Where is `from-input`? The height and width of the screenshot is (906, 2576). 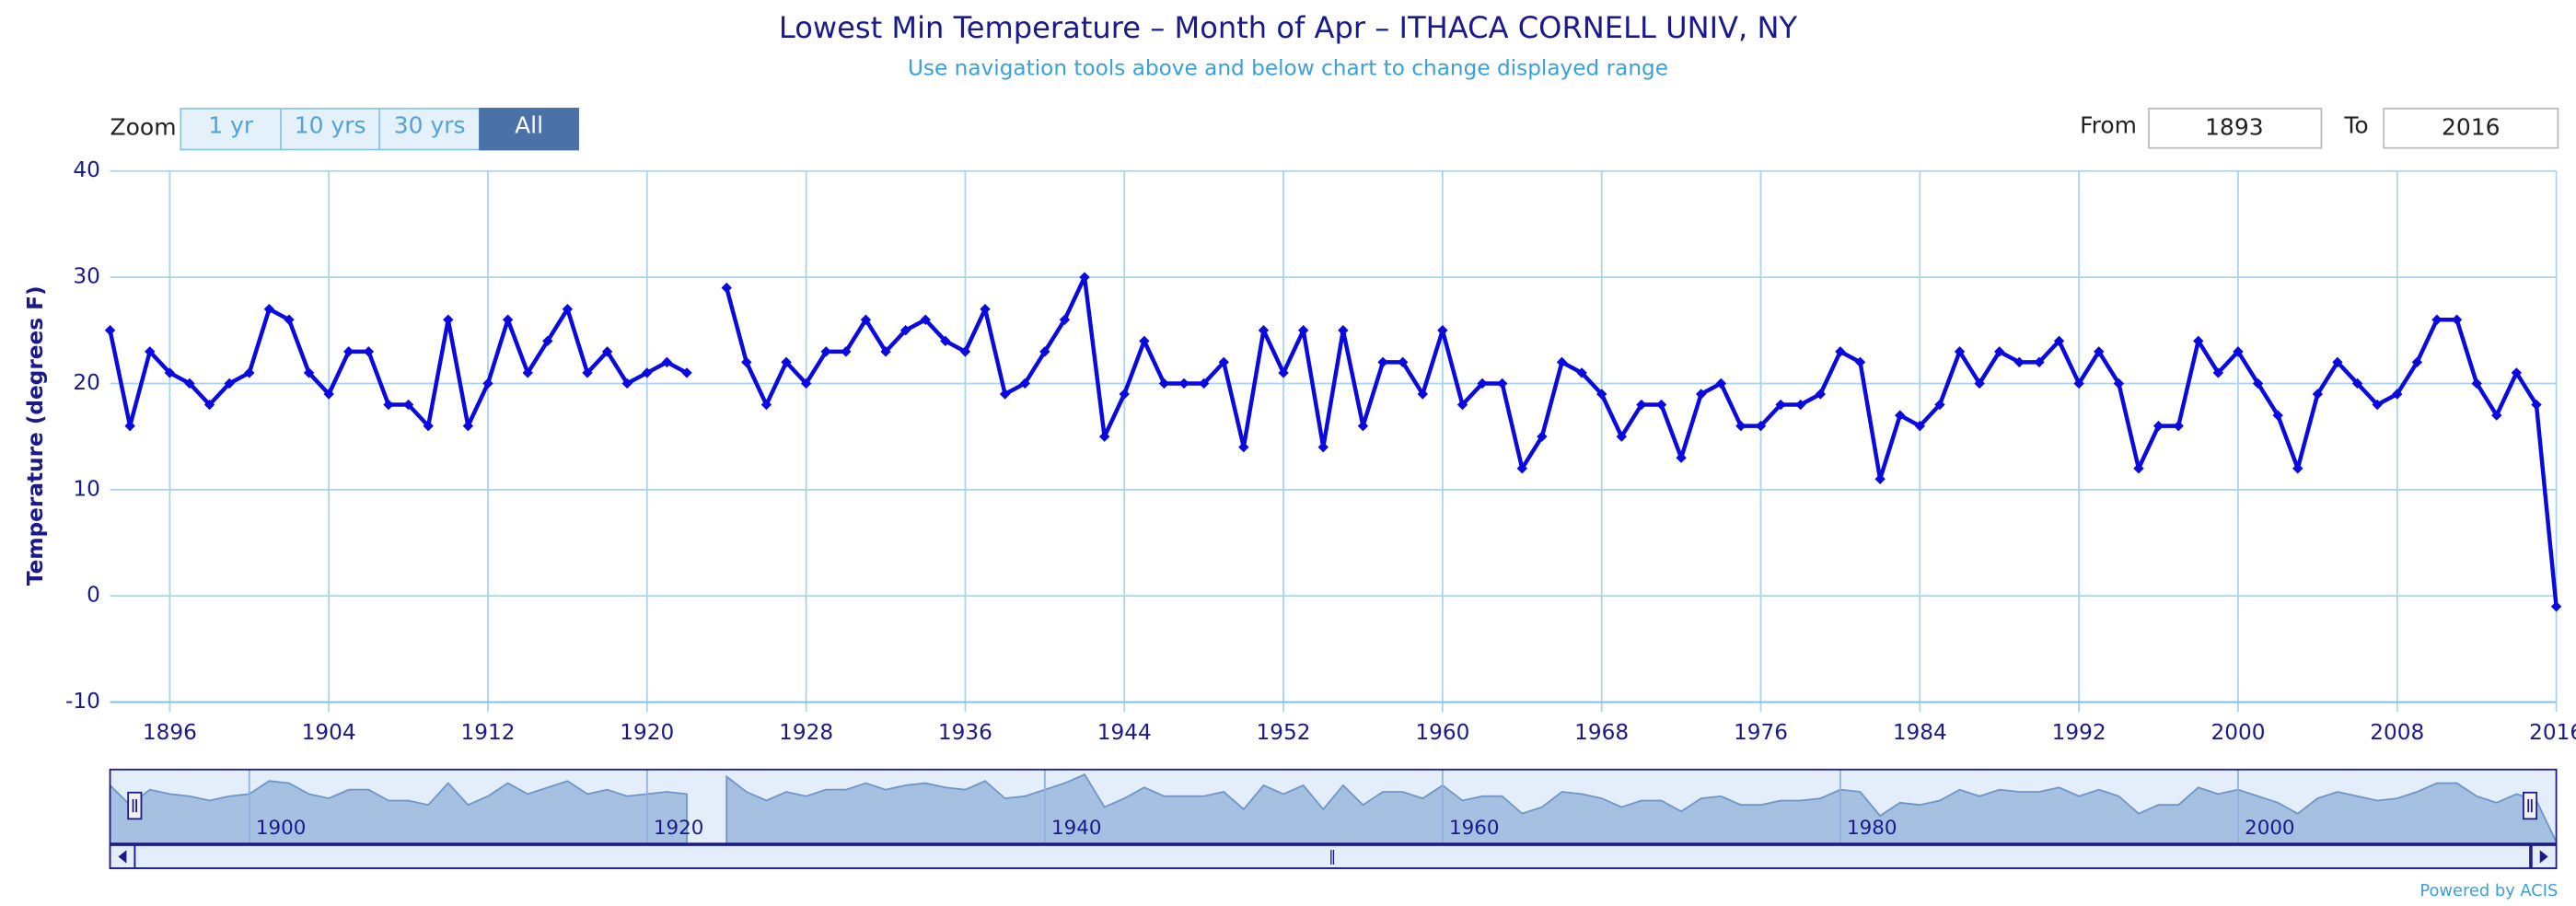 from-input is located at coordinates (2235, 128).